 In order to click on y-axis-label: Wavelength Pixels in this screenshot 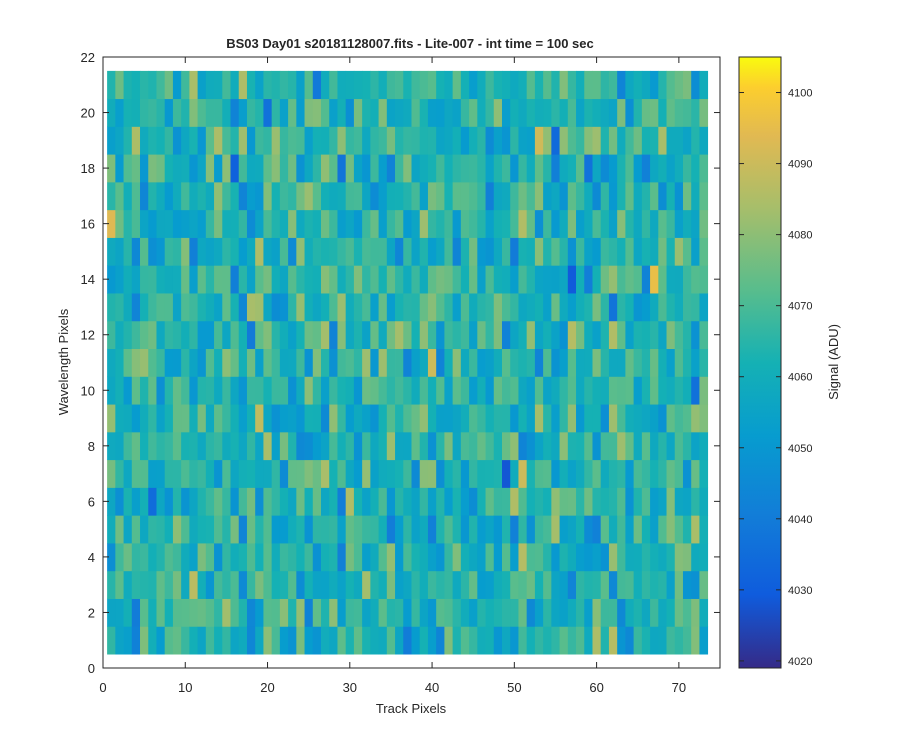, I will do `click(63, 361)`.